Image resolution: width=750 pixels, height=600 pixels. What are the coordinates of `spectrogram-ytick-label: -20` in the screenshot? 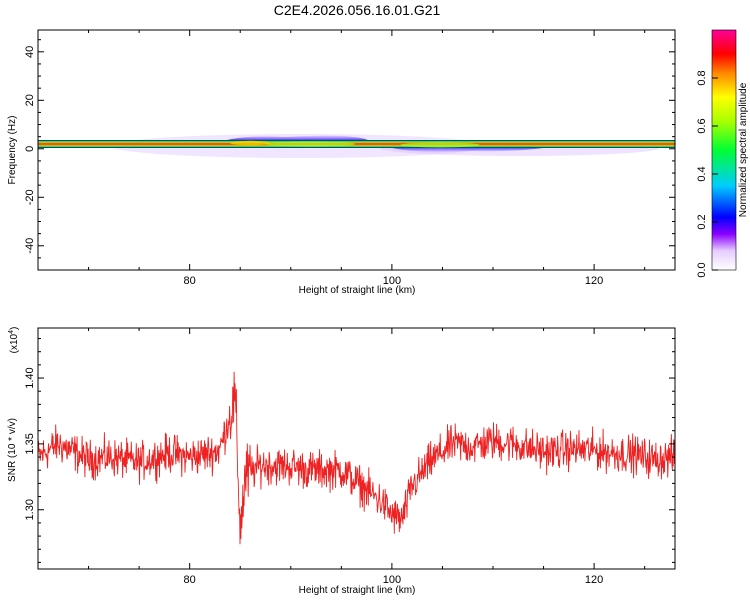 It's located at (30, 197).